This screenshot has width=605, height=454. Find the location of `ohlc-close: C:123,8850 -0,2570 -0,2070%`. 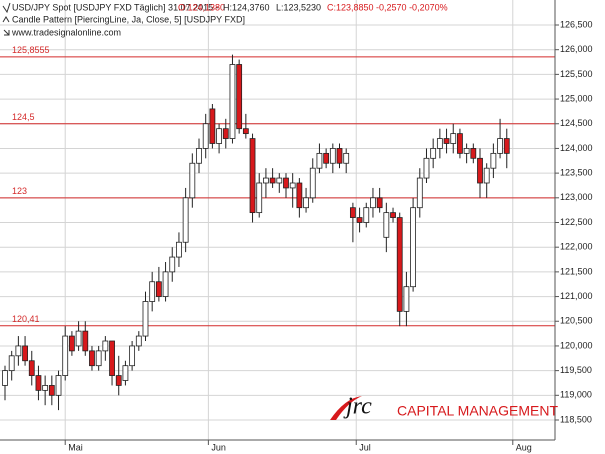

ohlc-close: C:123,8850 -0,2570 -0,2070% is located at coordinates (387, 7).